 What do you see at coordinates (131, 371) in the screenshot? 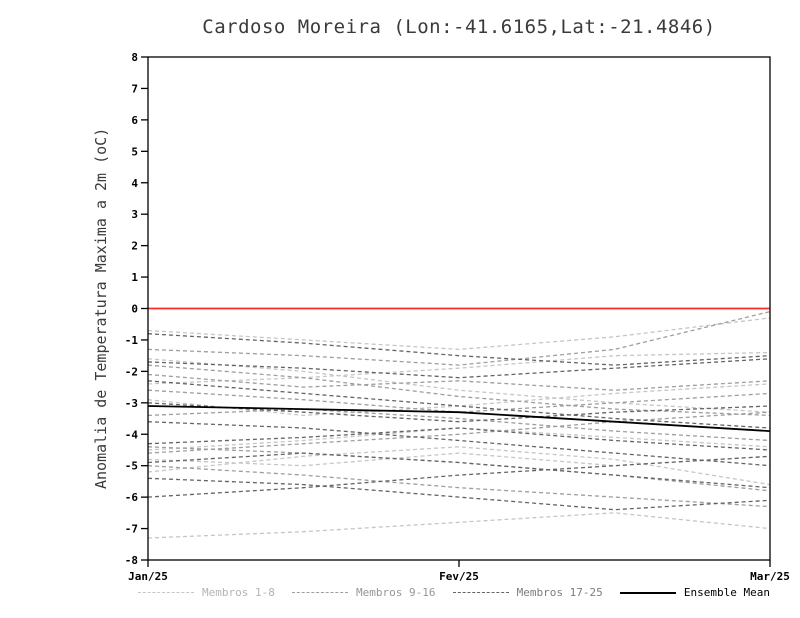
I see `svg-text: -2` at bounding box center [131, 371].